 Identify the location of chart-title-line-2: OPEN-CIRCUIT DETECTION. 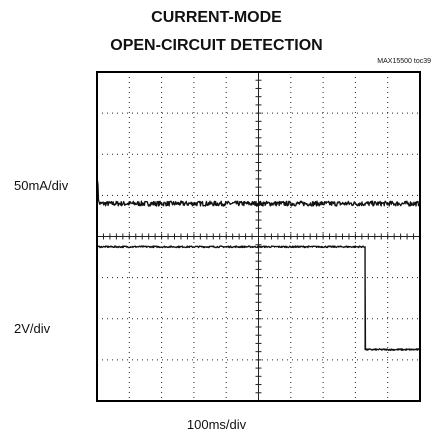
(216, 45).